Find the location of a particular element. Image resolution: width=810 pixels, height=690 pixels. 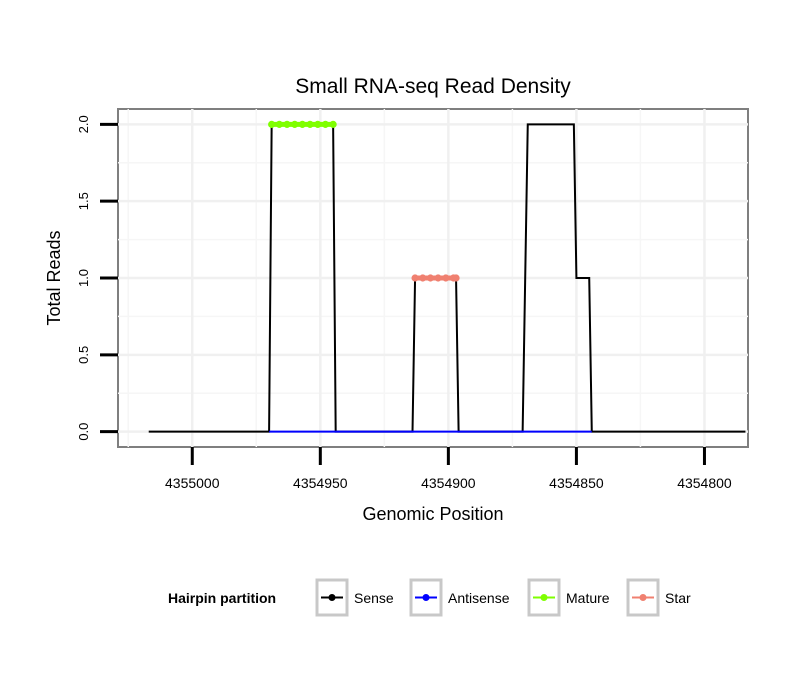

x-tick-label: 4354900 is located at coordinates (448, 483).